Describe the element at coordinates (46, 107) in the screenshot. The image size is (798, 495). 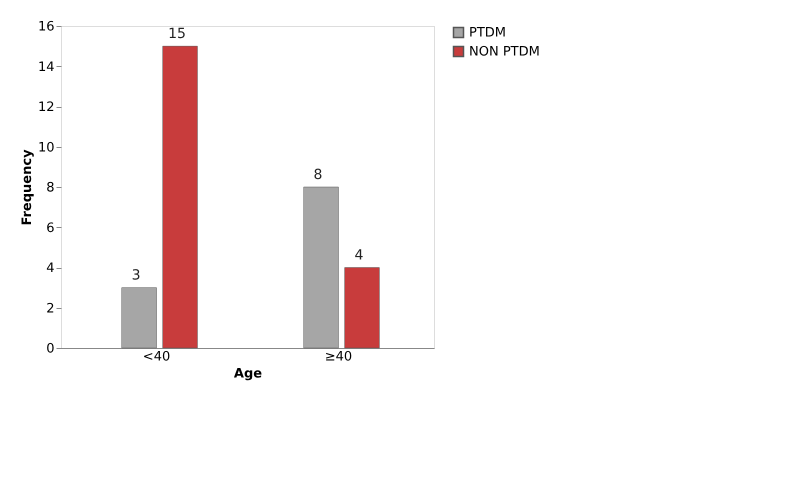
I see `y-tick-label: 12` at that location.